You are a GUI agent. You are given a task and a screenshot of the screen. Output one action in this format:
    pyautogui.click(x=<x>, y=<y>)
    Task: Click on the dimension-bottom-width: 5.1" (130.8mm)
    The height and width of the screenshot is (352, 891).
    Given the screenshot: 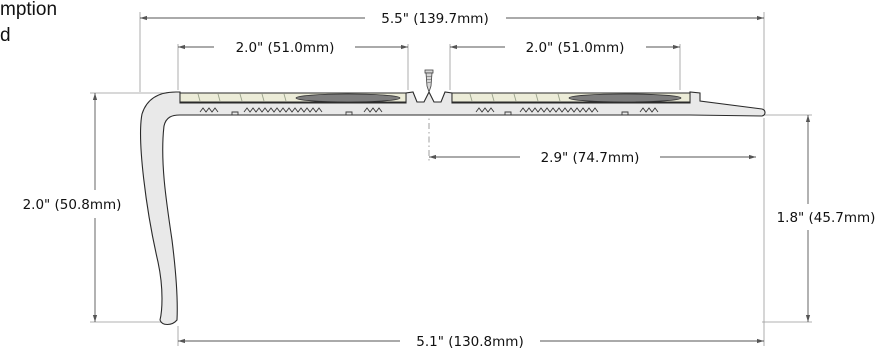 What is the action you would take?
    pyautogui.click(x=471, y=342)
    